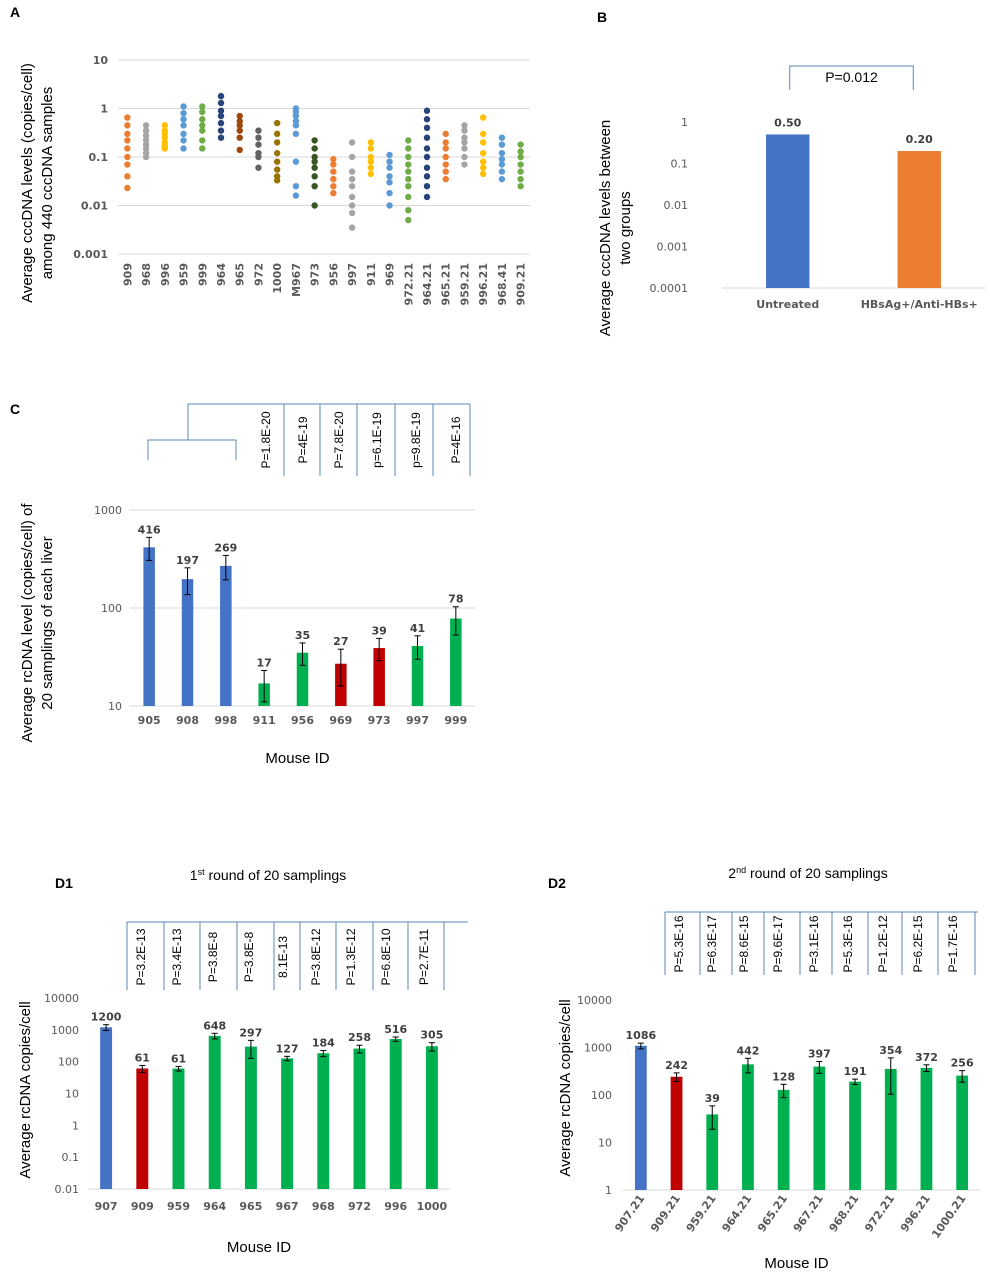 The width and height of the screenshot is (990, 1280). I want to click on p-value: P=4E-16, so click(456, 439).